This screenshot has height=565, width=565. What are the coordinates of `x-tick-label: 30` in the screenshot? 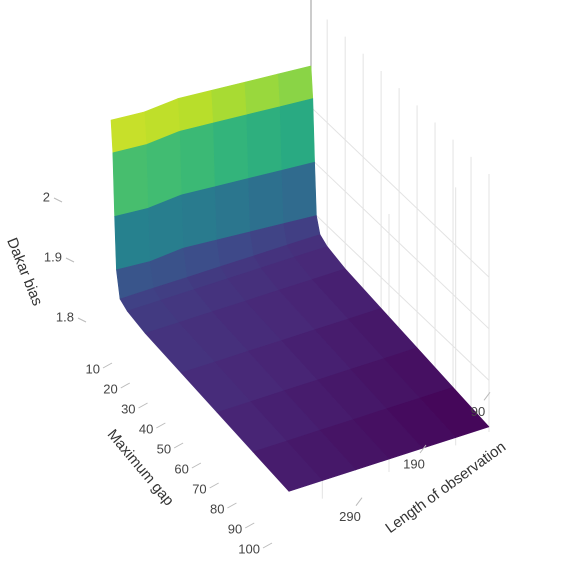 It's located at (128, 408).